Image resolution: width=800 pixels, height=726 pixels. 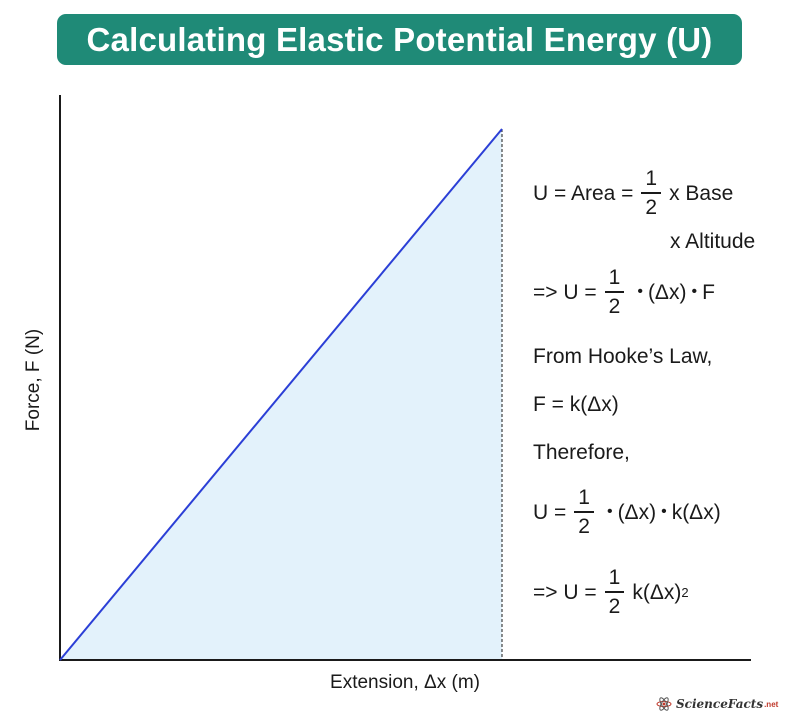 What do you see at coordinates (576, 404) in the screenshot?
I see `hooke-equation: F = k(Δx)` at bounding box center [576, 404].